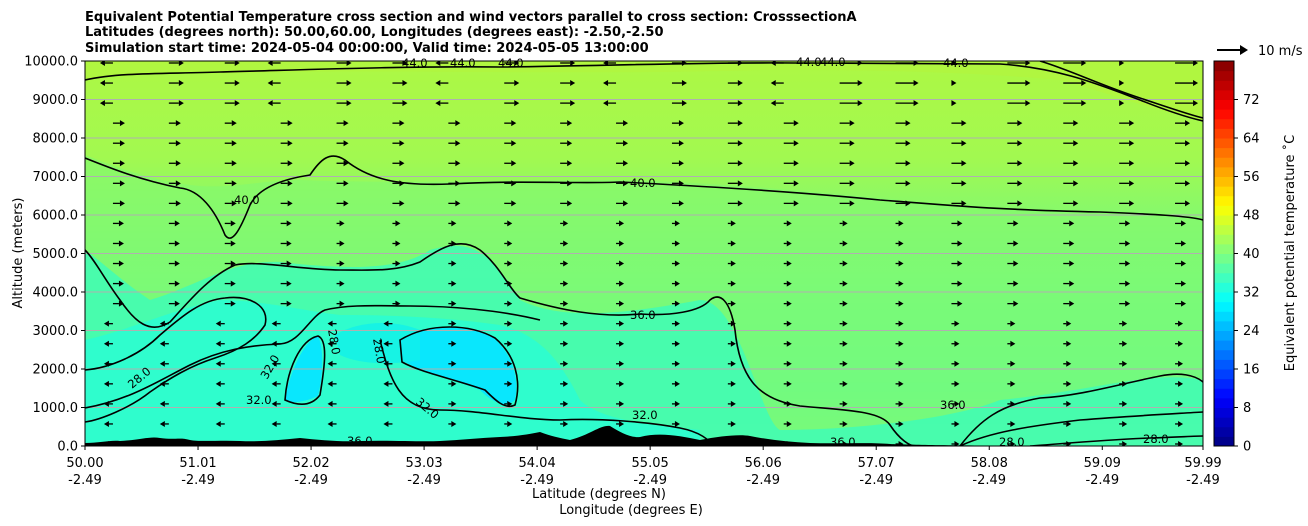 The image size is (1308, 526). Describe the element at coordinates (1102, 463) in the screenshot. I see `x-tick-label-lat: 59.09` at that location.